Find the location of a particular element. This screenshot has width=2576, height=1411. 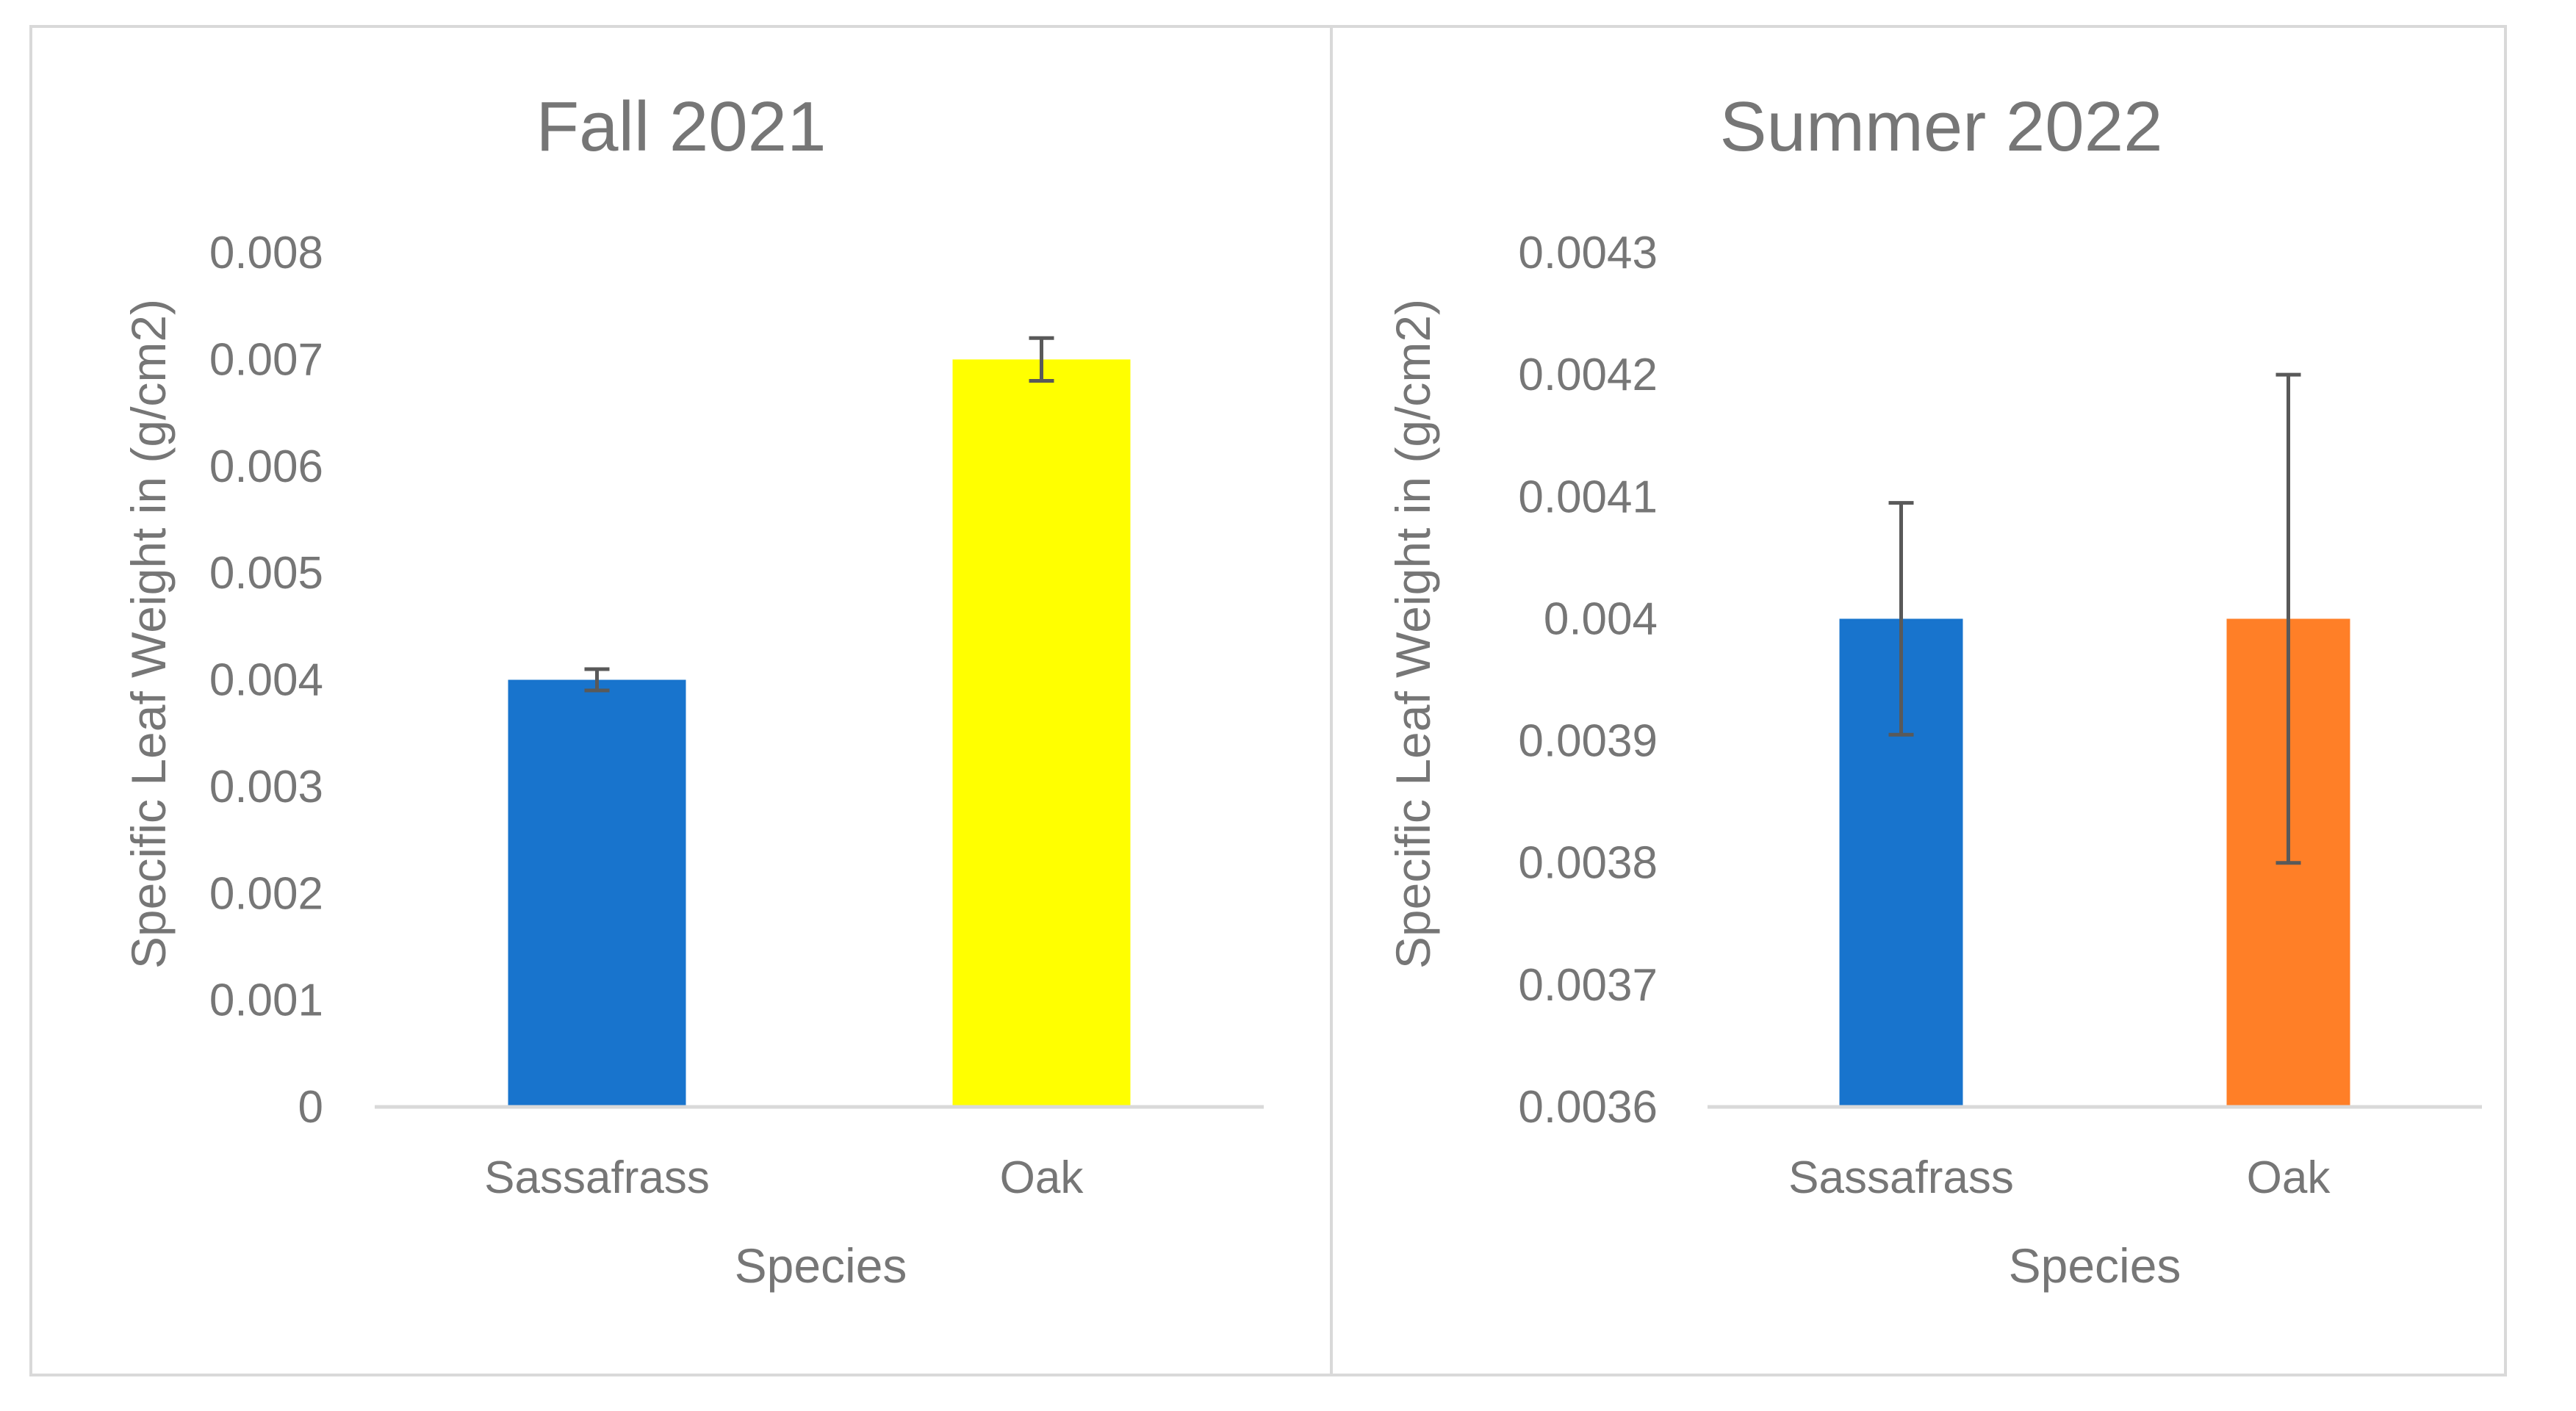

chart-title: Fall 2021 is located at coordinates (681, 127).